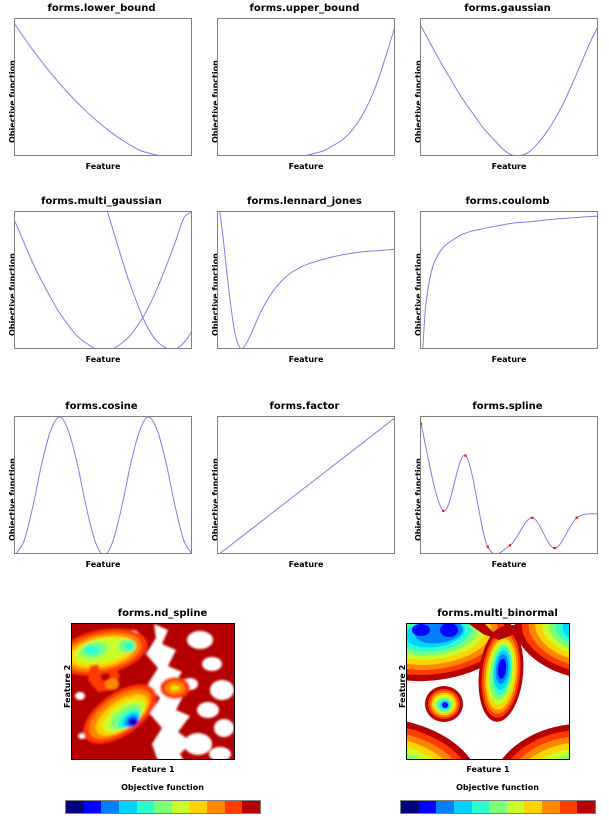 This screenshot has width=609, height=821. I want to click on colorbar-nd-spline, so click(163, 807).